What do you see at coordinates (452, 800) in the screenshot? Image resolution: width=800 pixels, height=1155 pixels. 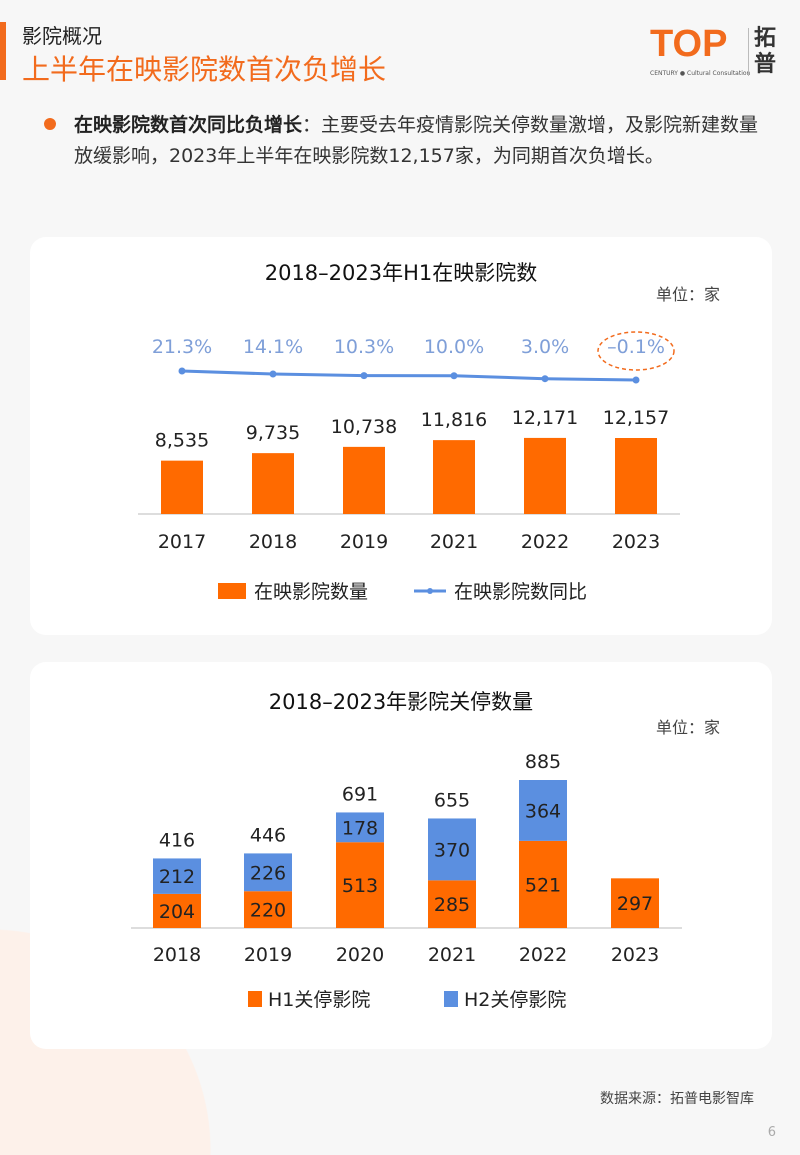 I see `total-label: 655` at bounding box center [452, 800].